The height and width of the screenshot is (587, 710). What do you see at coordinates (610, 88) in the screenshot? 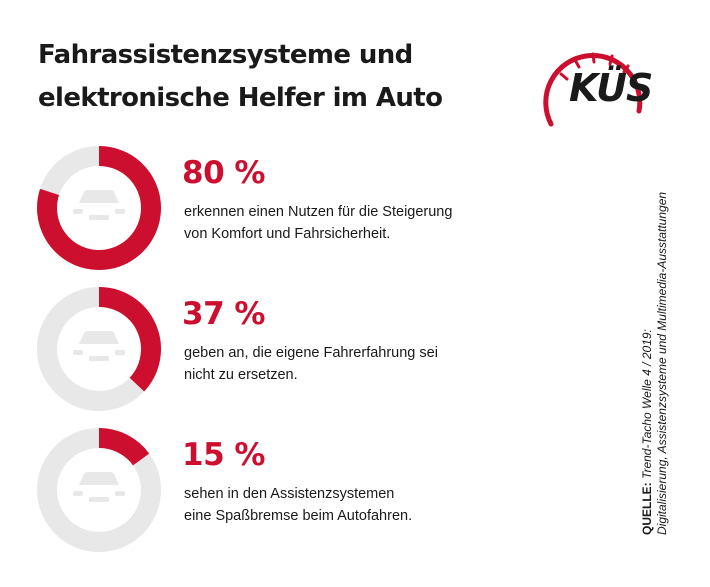
I see `logo-text: KÜS` at bounding box center [610, 88].